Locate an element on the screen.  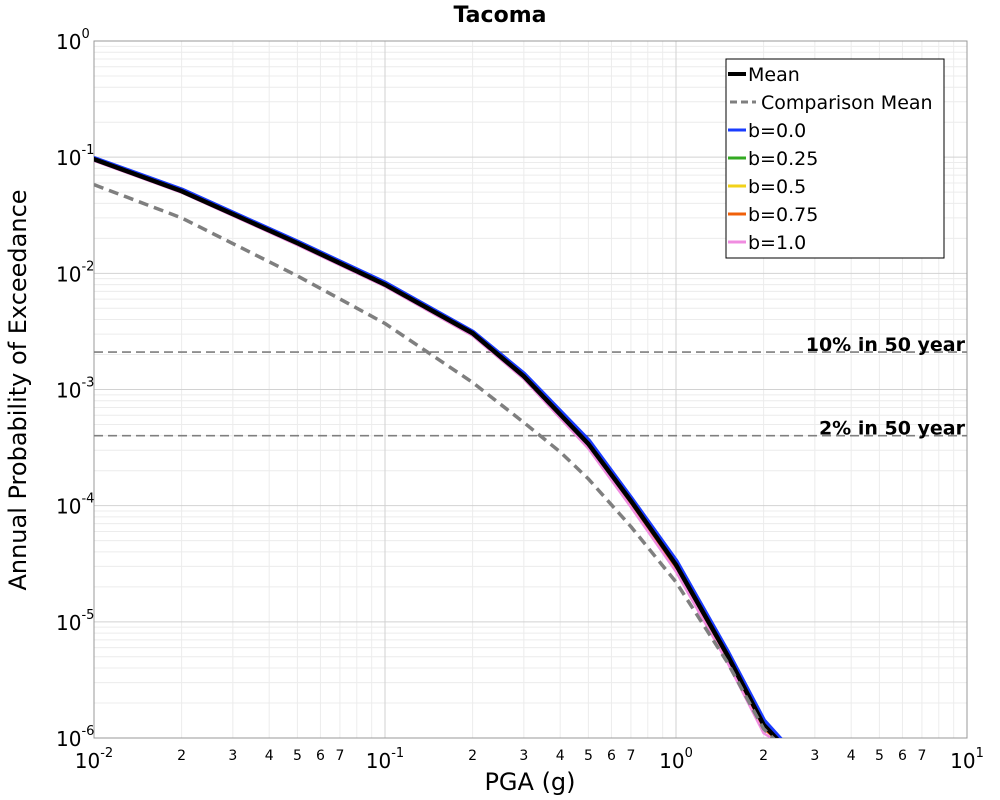
y-tick-label: 10⁰ is located at coordinates (73, 40).